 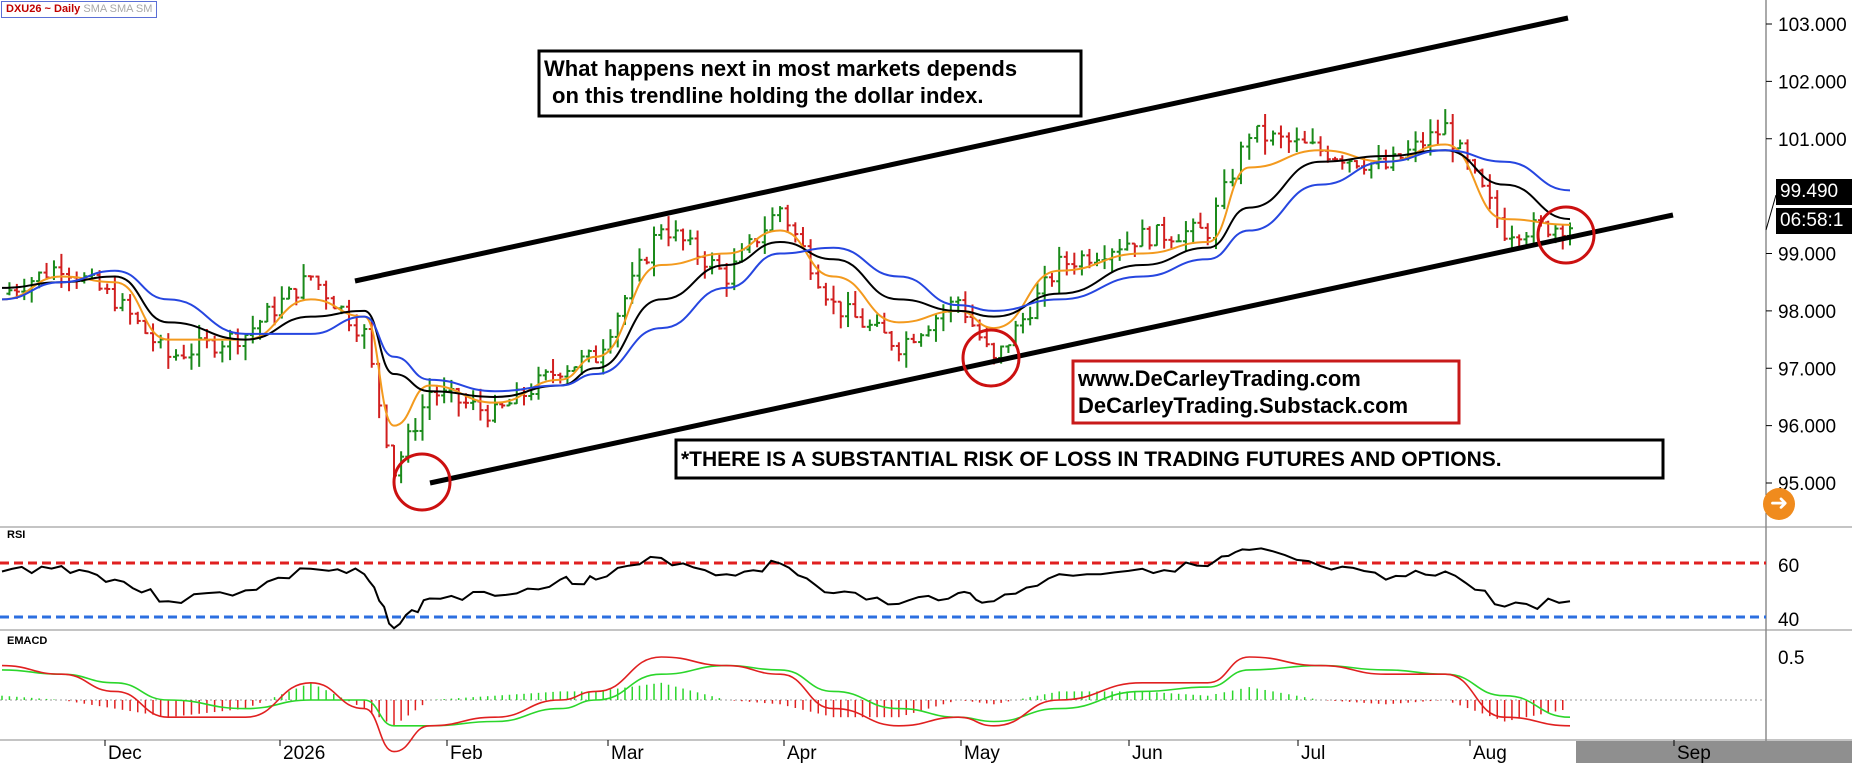 I want to click on time-tick-label: Mar, so click(x=627, y=753).